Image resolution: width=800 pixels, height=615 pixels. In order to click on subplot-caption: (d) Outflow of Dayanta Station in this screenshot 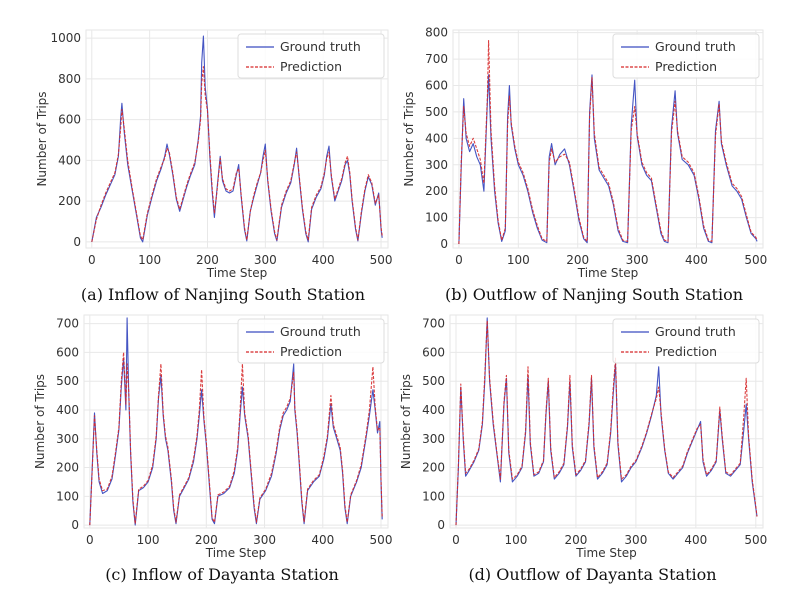, I will do `click(592, 574)`.